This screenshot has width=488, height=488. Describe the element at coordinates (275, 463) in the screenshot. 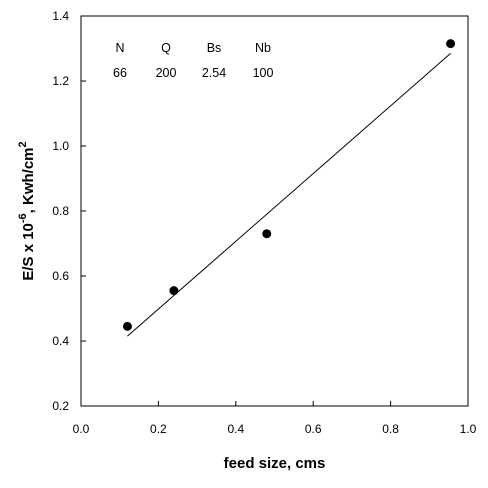

I see `x-axis-title: feed size, cms` at that location.